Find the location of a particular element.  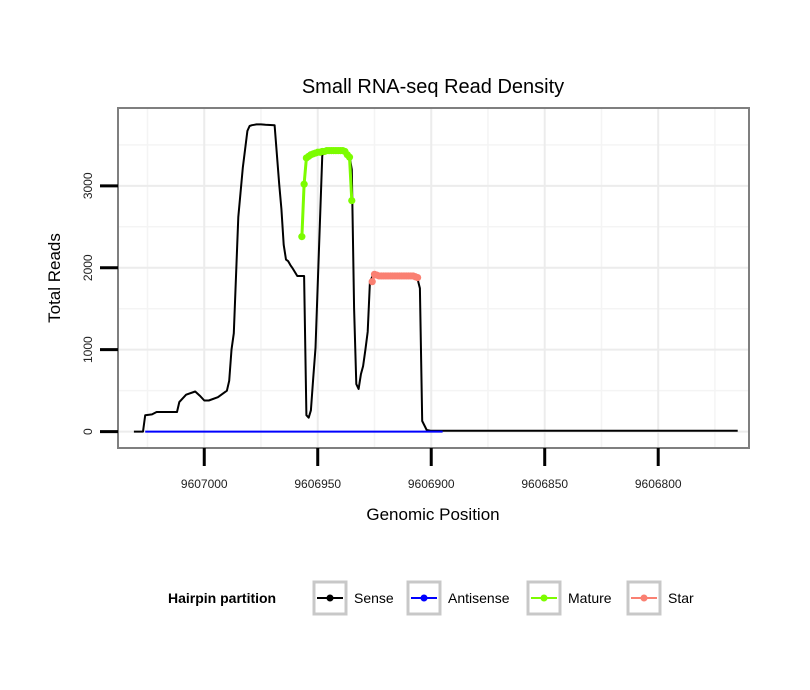

legend-title: Hairpin partition is located at coordinates (222, 598).